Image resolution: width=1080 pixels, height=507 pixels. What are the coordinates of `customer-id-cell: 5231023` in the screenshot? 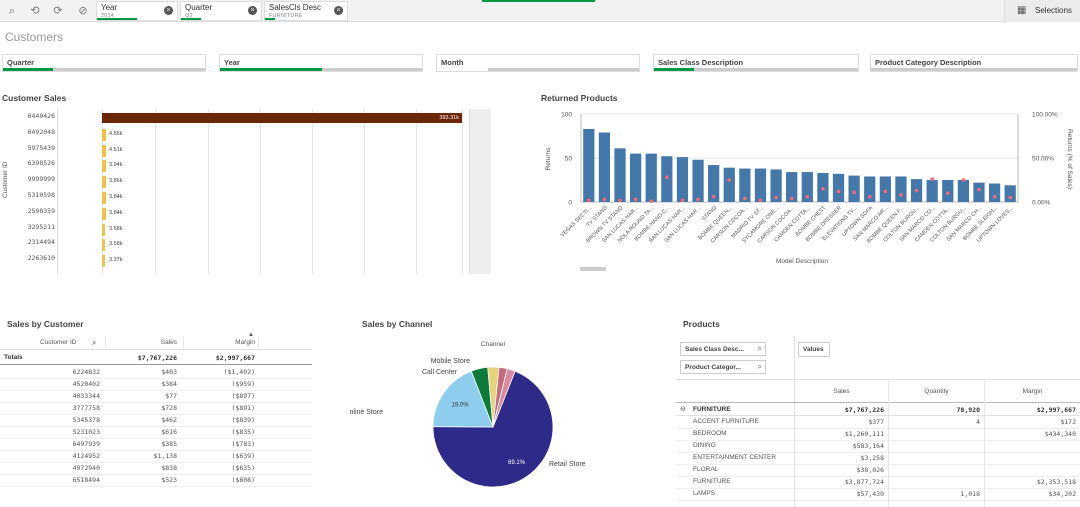 It's located at (86, 432).